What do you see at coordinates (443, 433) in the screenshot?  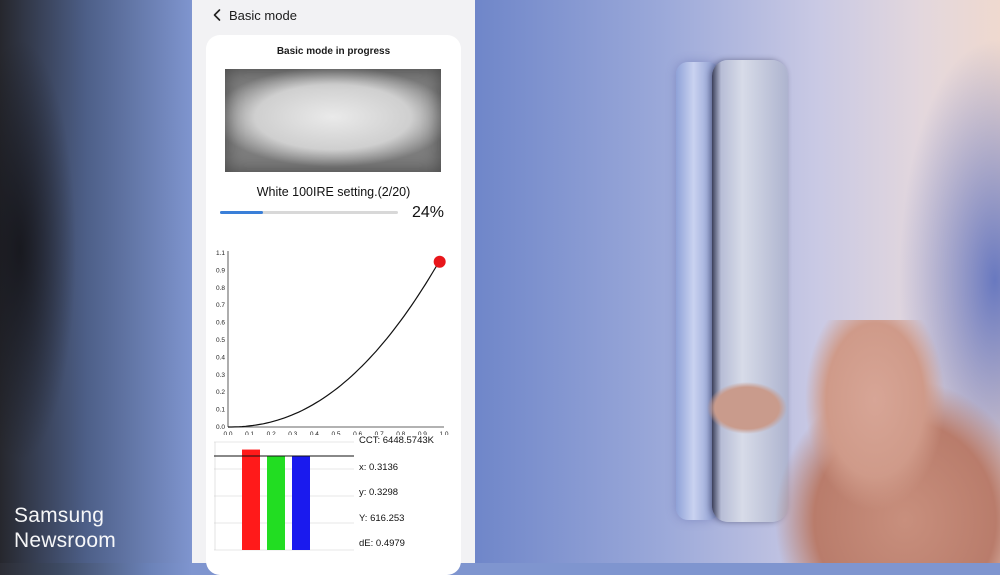 I see `x-tick-label: 1.0` at bounding box center [443, 433].